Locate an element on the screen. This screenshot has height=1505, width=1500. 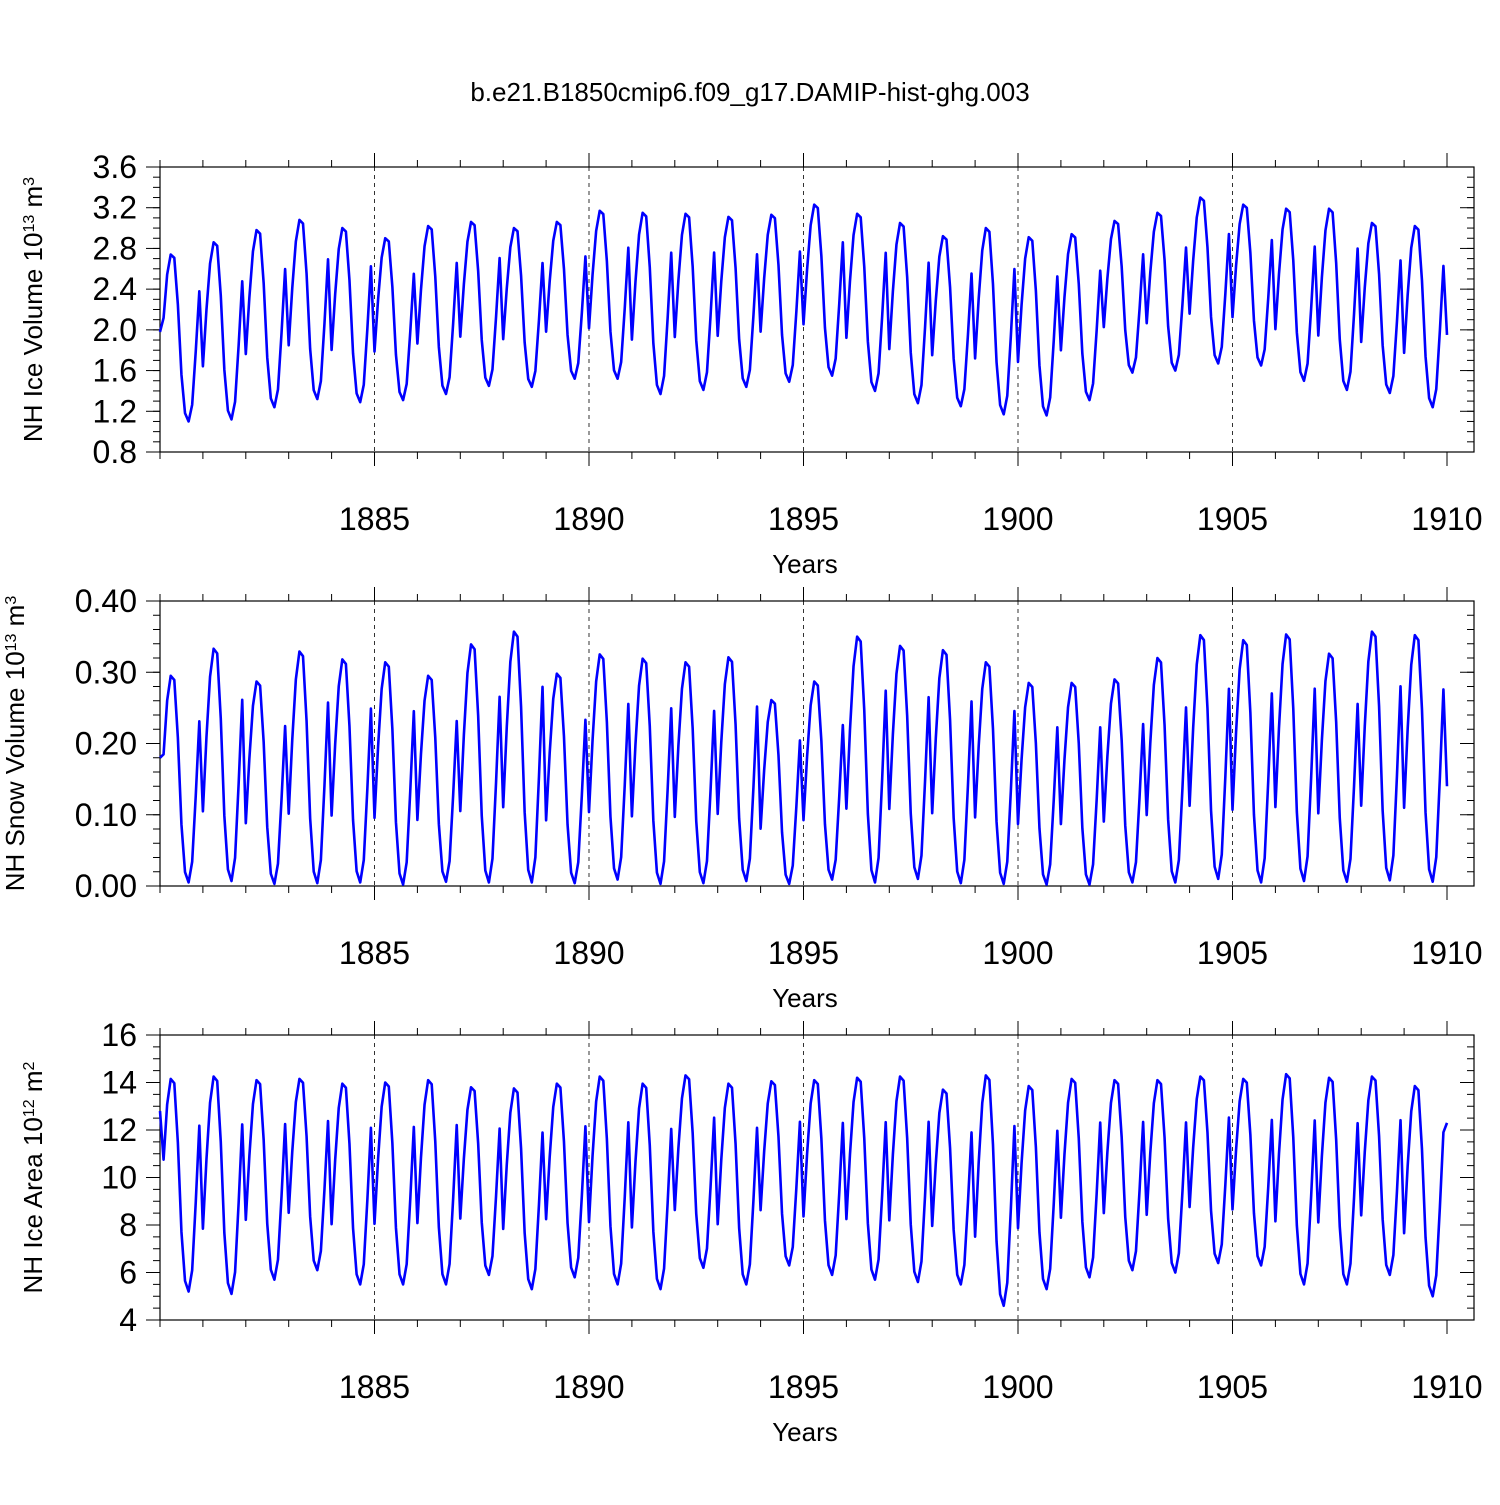
y-tick-label: 10 is located at coordinates (119, 1178).